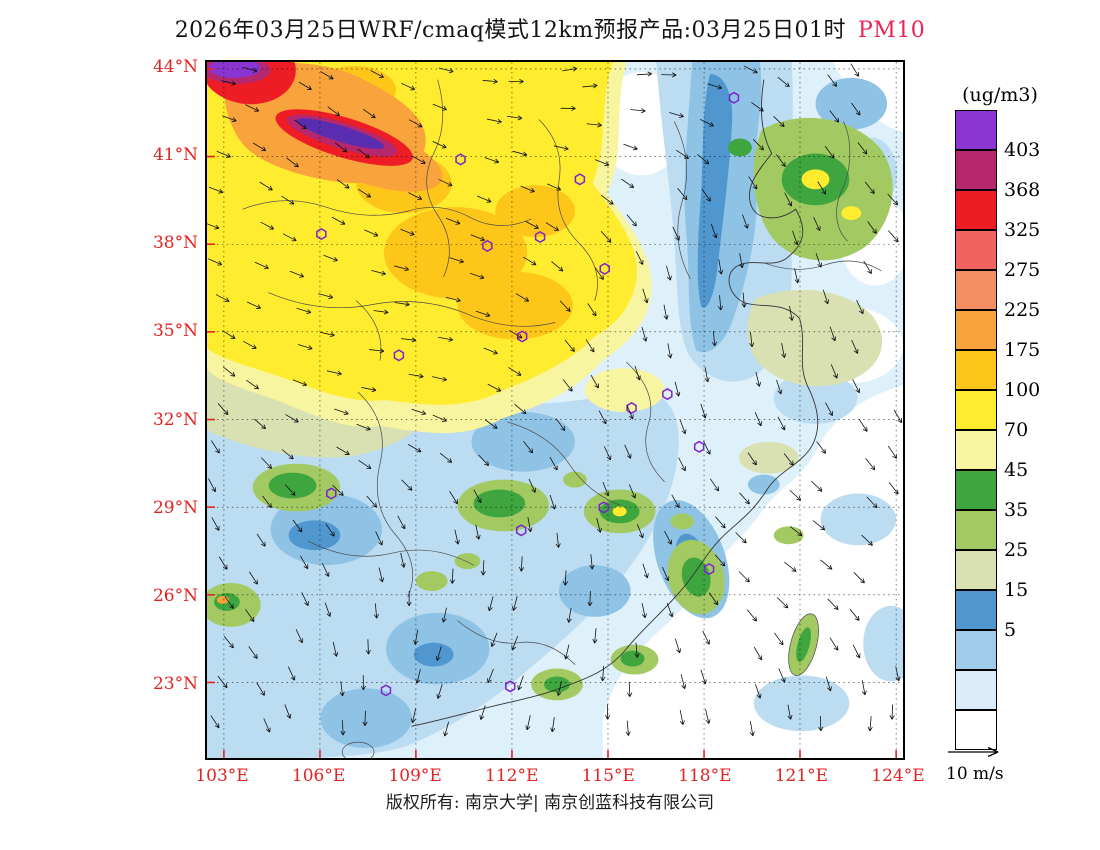 The width and height of the screenshot is (1100, 850). What do you see at coordinates (175, 595) in the screenshot?
I see `lat-label: 26°N` at bounding box center [175, 595].